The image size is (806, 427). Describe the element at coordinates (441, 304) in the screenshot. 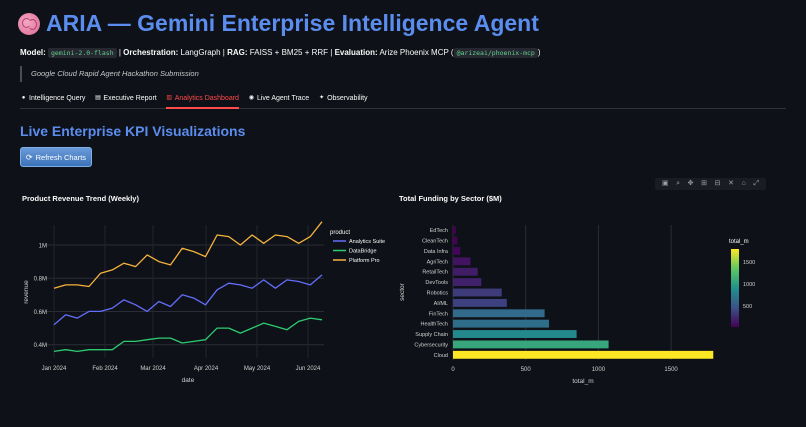

I see `category-label: AI/ML` at that location.